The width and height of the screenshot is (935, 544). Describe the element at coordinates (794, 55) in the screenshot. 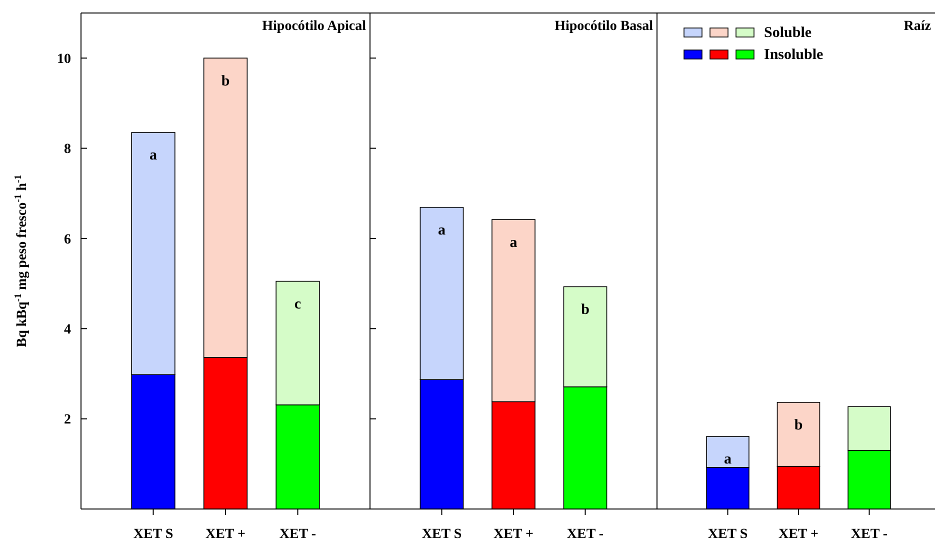

I see `legend-label: Insoluble` at that location.